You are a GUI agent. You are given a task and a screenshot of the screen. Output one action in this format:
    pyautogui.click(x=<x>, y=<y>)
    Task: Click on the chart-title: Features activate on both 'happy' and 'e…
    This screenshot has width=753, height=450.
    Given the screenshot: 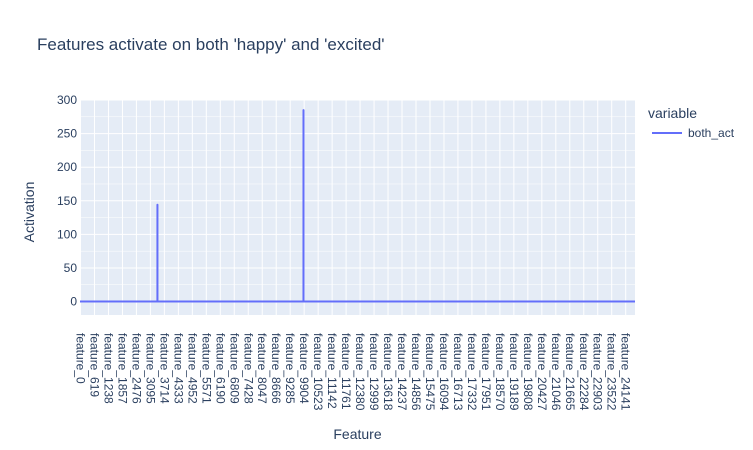 What is the action you would take?
    pyautogui.click(x=211, y=44)
    